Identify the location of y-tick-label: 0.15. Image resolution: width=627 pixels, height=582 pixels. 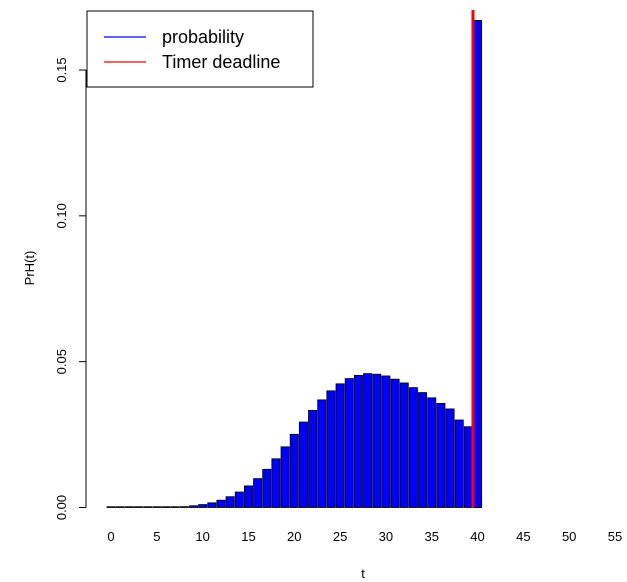
(61, 69).